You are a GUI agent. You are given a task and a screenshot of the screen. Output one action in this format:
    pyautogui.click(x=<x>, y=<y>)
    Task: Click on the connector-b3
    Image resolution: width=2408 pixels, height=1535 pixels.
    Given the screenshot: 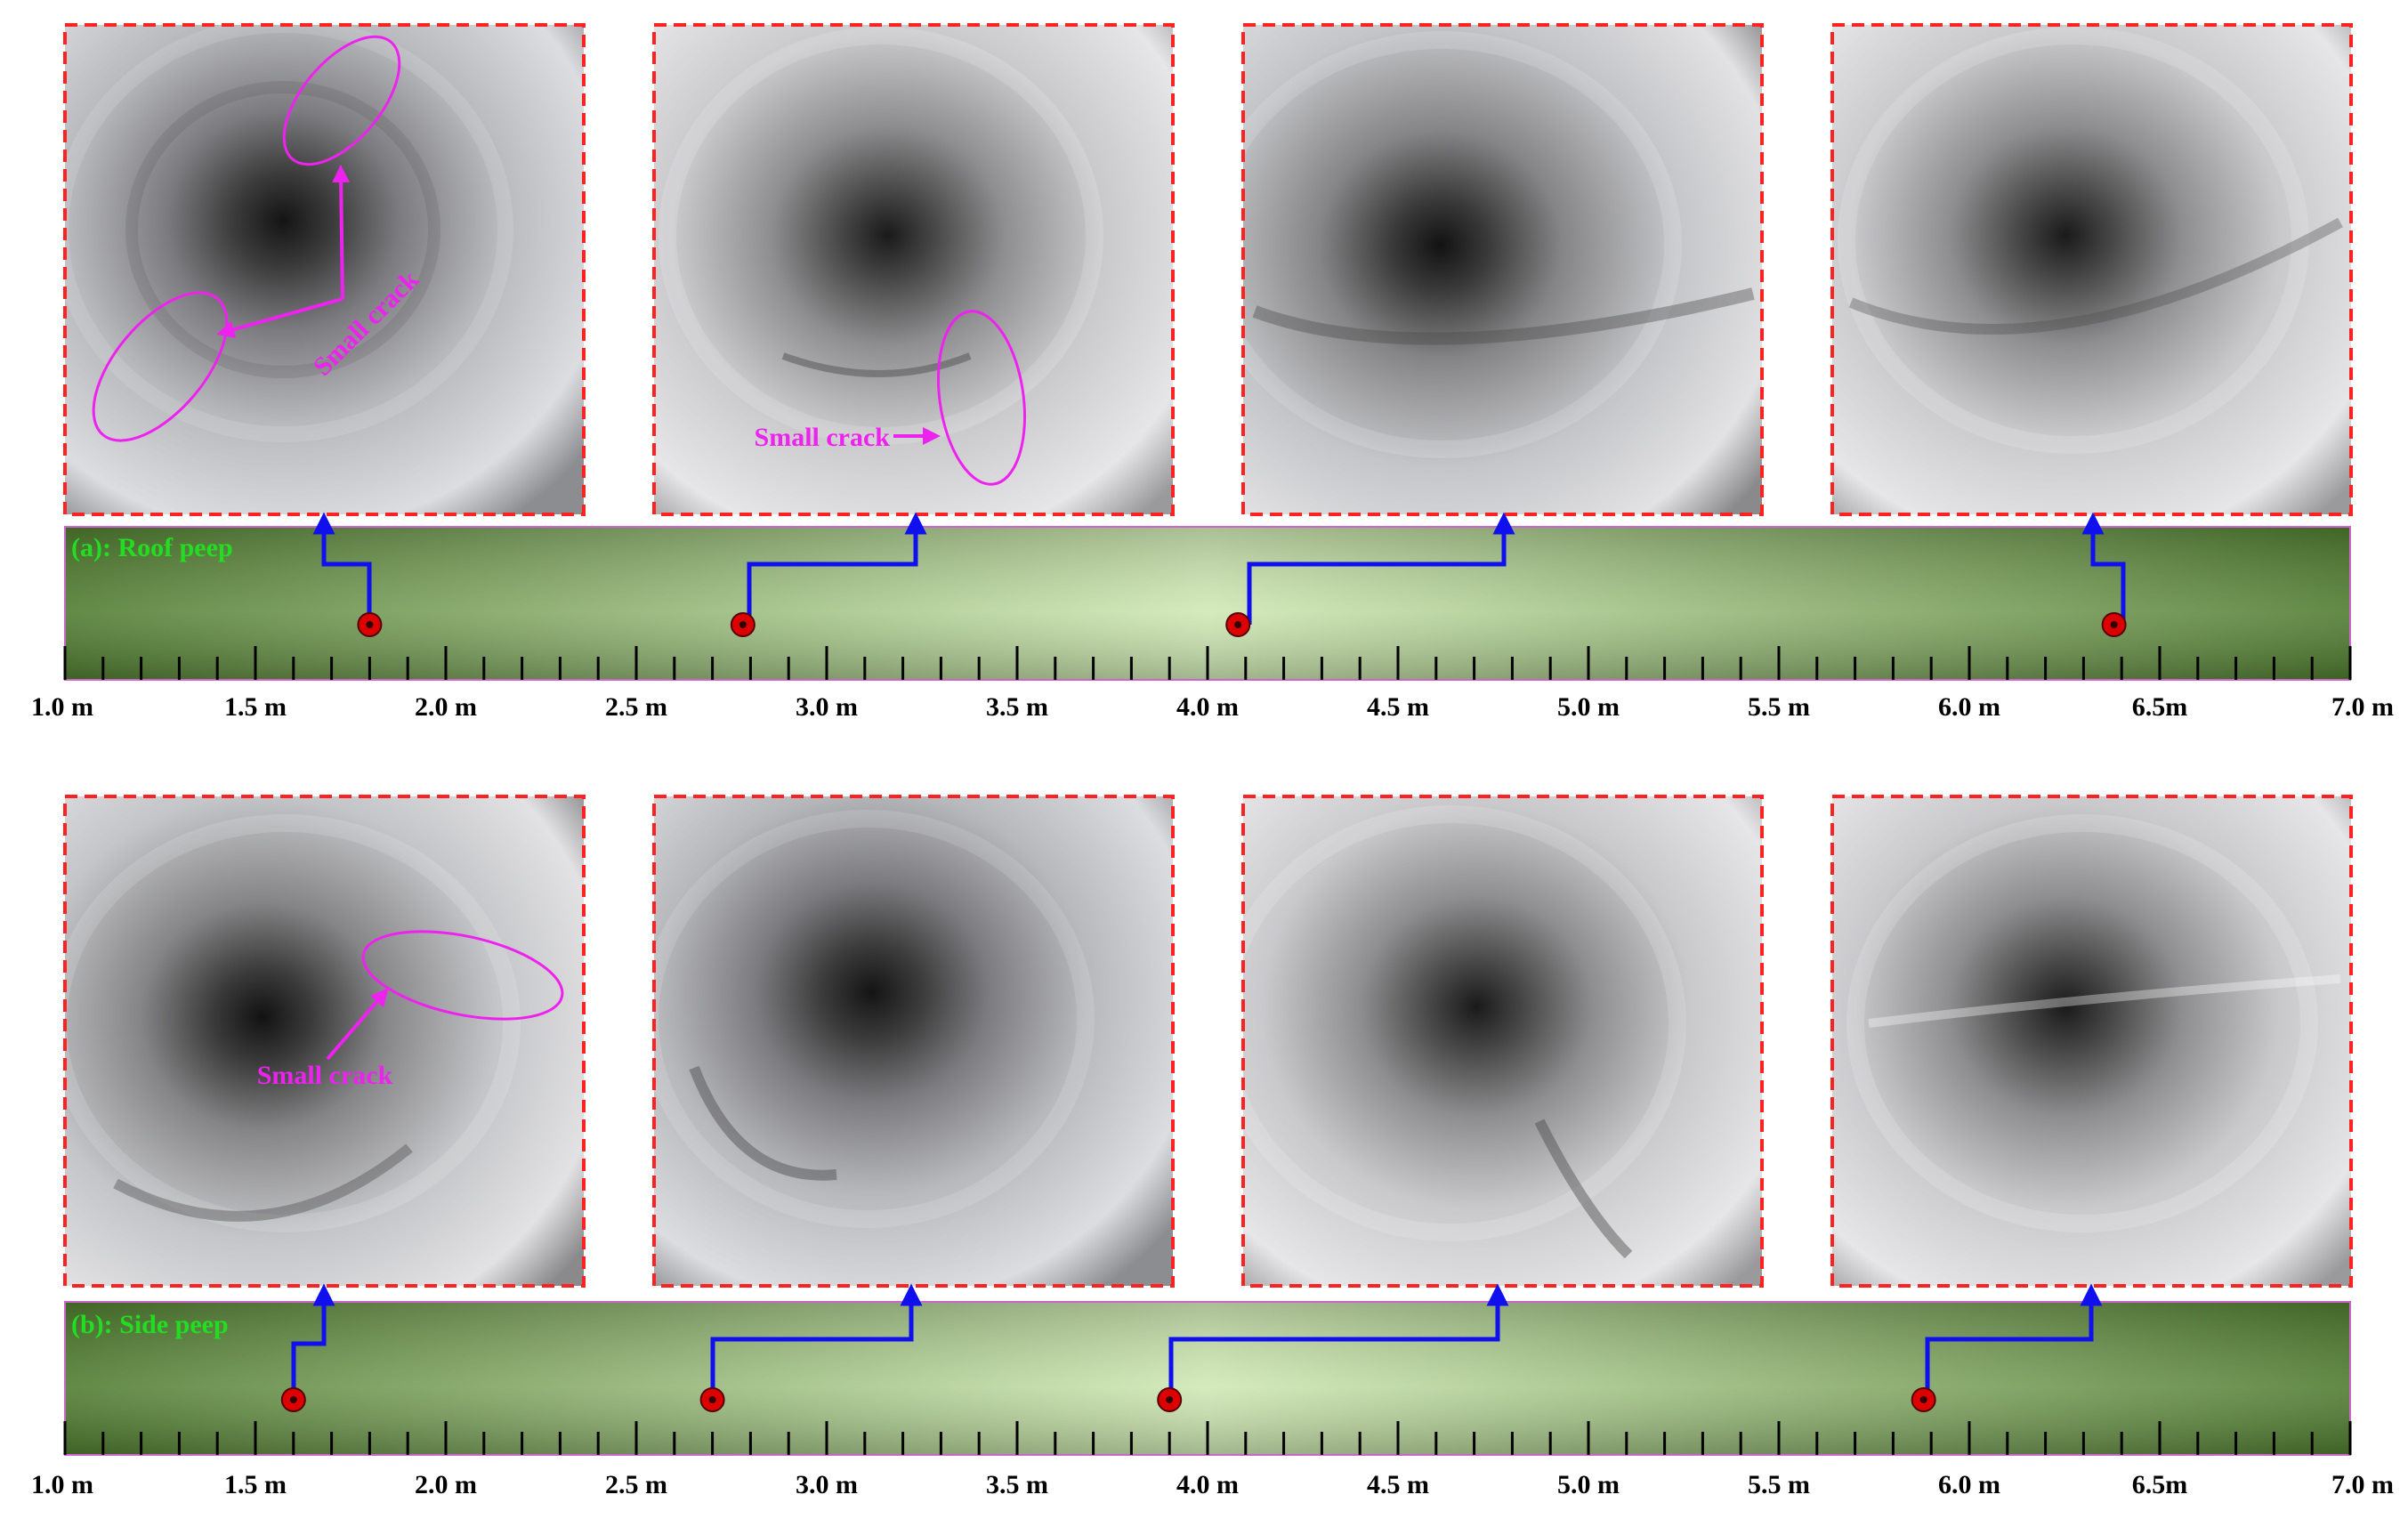 What is the action you would take?
    pyautogui.click(x=1338, y=1341)
    